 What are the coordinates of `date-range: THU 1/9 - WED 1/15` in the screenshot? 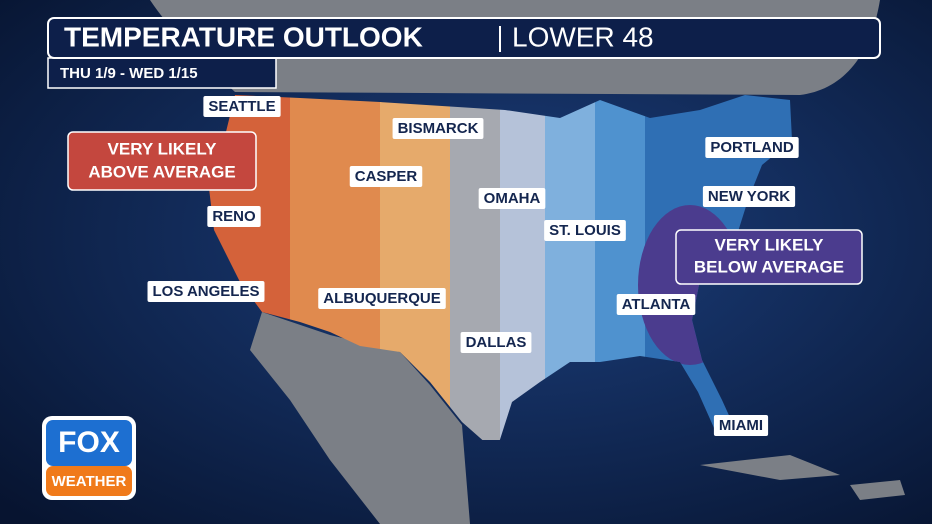 It's located at (129, 73).